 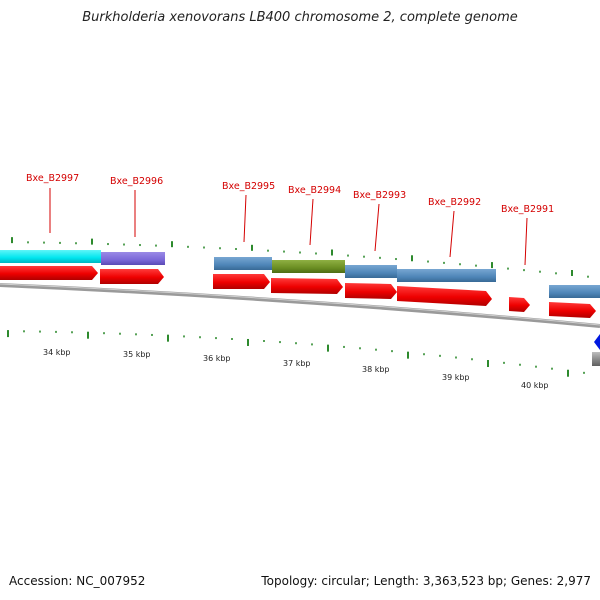 I want to click on genome-backbone, so click(x=300, y=305).